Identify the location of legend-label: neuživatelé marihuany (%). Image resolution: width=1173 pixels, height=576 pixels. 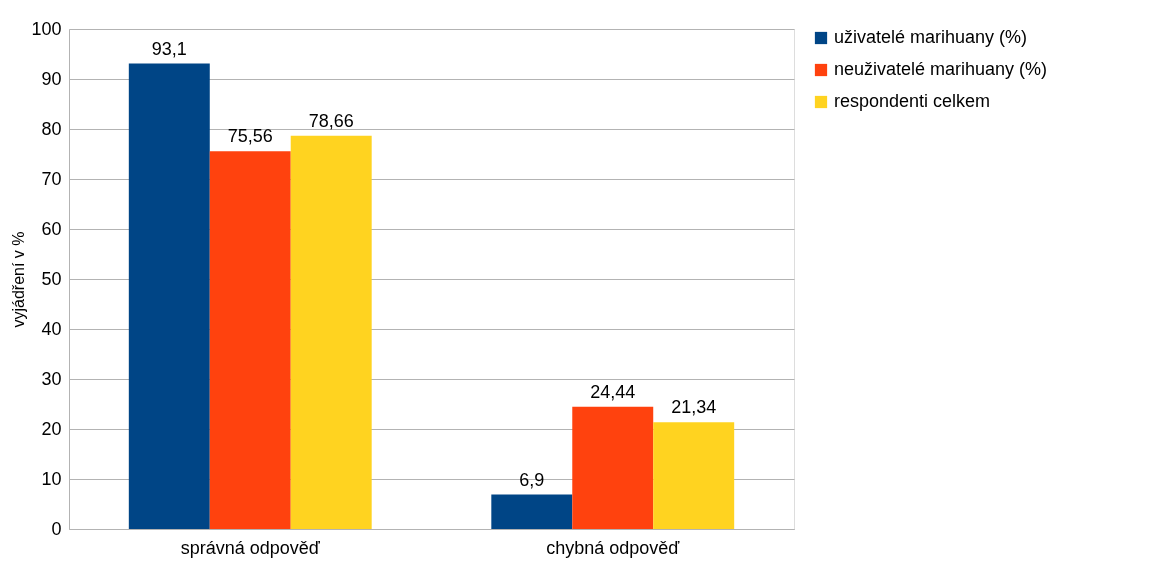
(941, 69).